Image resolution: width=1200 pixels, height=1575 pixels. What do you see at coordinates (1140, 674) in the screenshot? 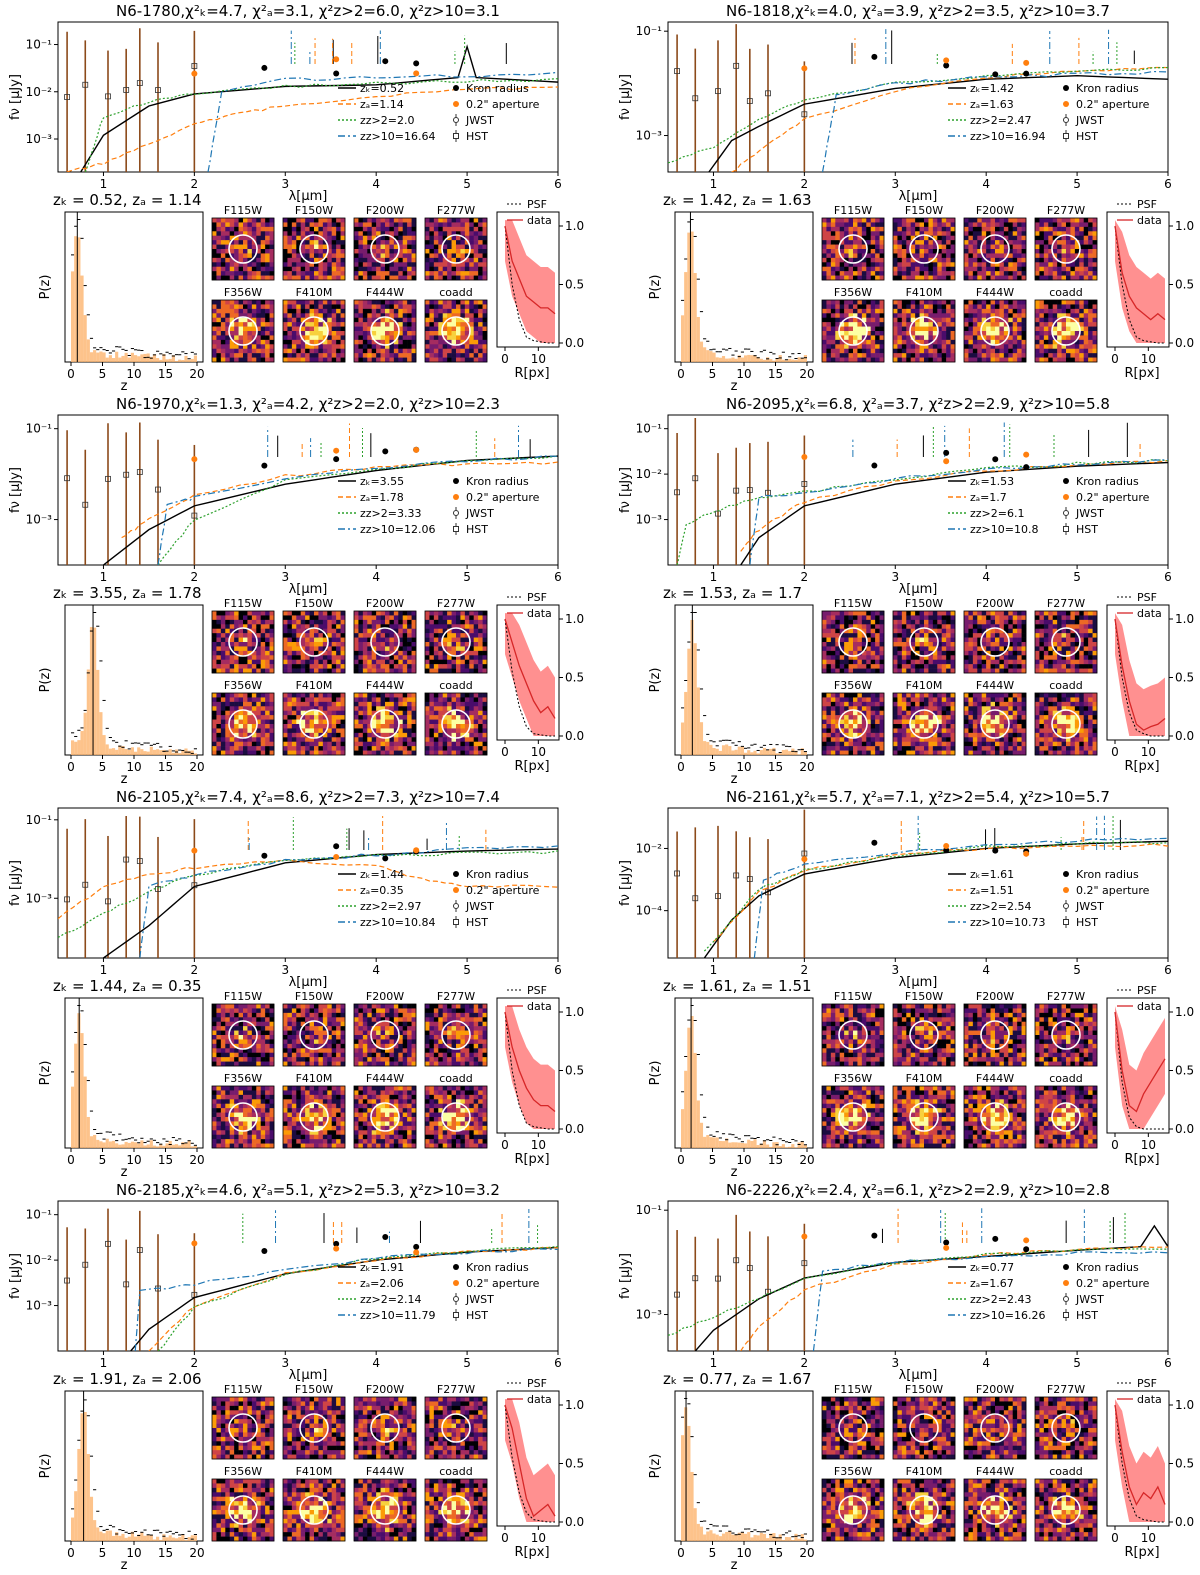
I see `radial-data-line` at bounding box center [1140, 674].